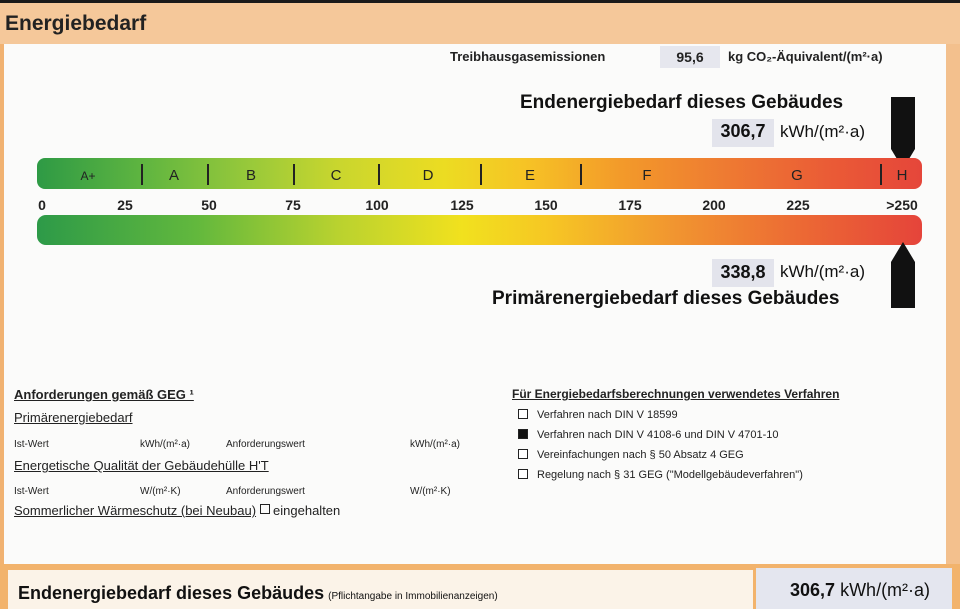  I want to click on footer-value-unit: kWh/(m²·a), so click(885, 590).